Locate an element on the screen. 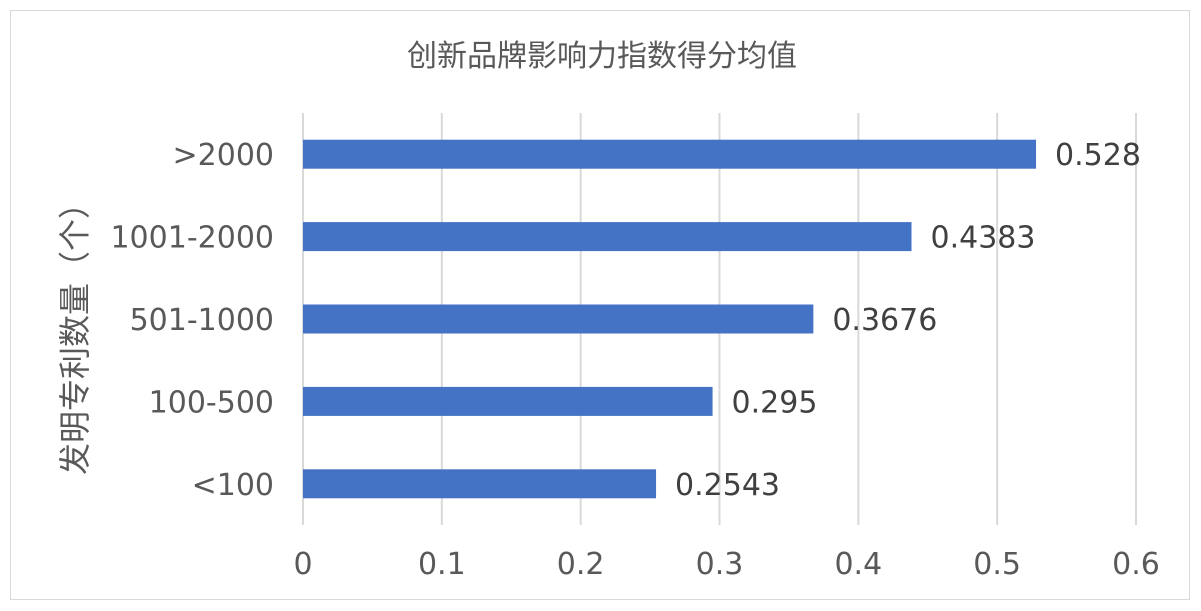 This screenshot has height=611, width=1201. chart-title: 创新品牌影响力指数得分均值 is located at coordinates (602, 56).